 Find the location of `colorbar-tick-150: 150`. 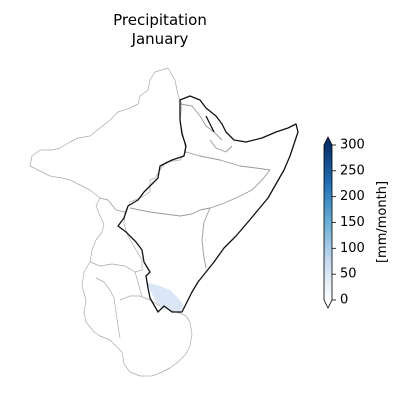

colorbar-tick-150: 150 is located at coordinates (352, 222).